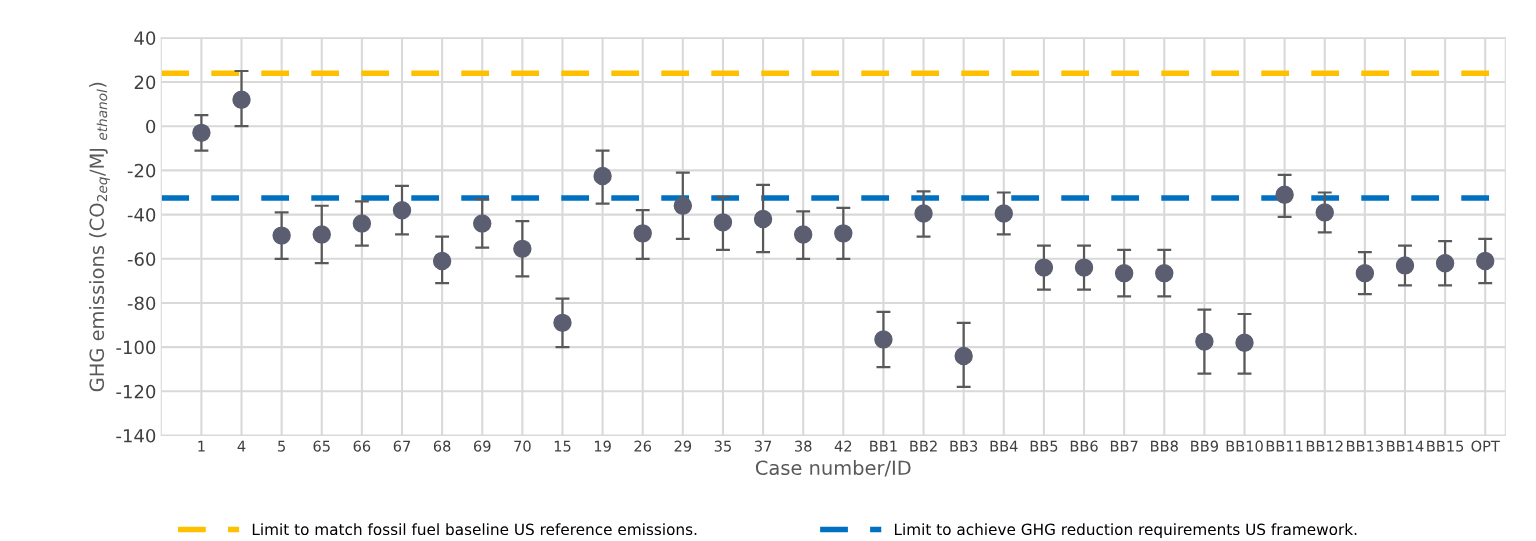 The height and width of the screenshot is (541, 1536). Describe the element at coordinates (833, 468) in the screenshot. I see `x-axis-title: Case number/ID` at that location.